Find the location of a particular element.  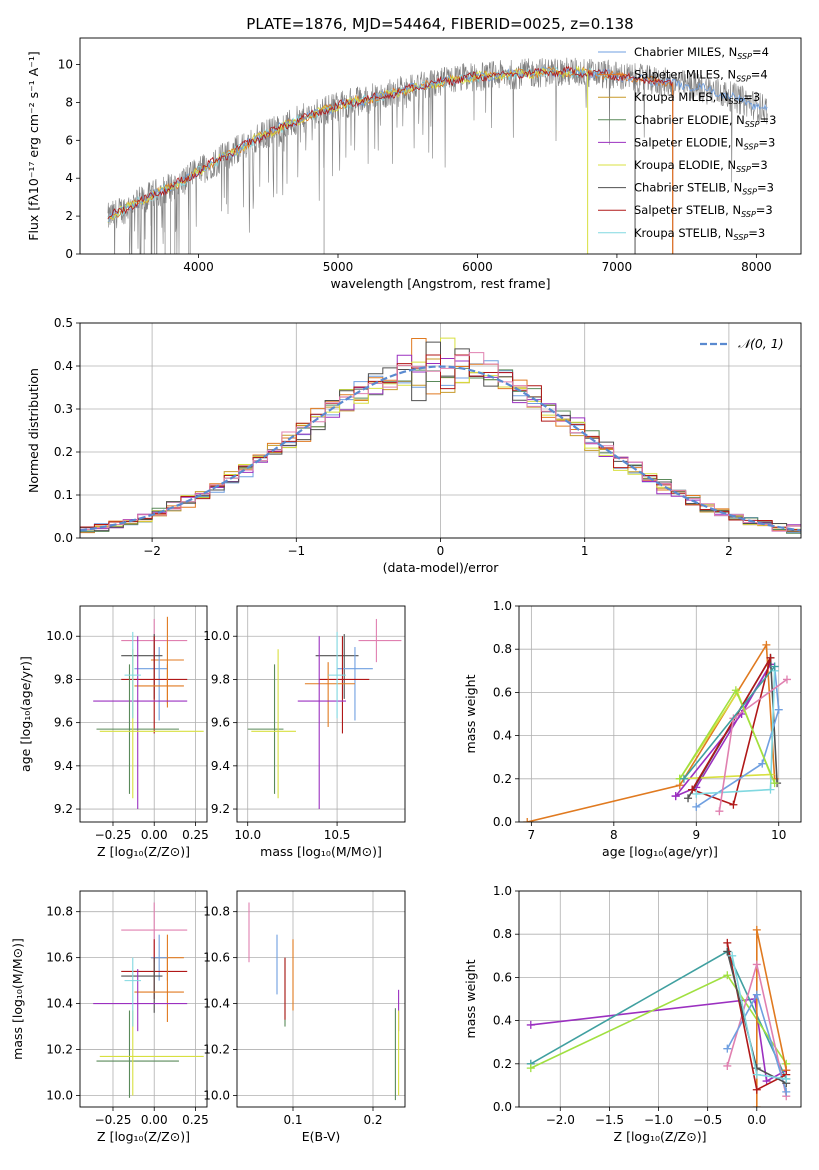

legend-entry: Chabrier STELIB, NSSP=3 is located at coordinates (704, 189).